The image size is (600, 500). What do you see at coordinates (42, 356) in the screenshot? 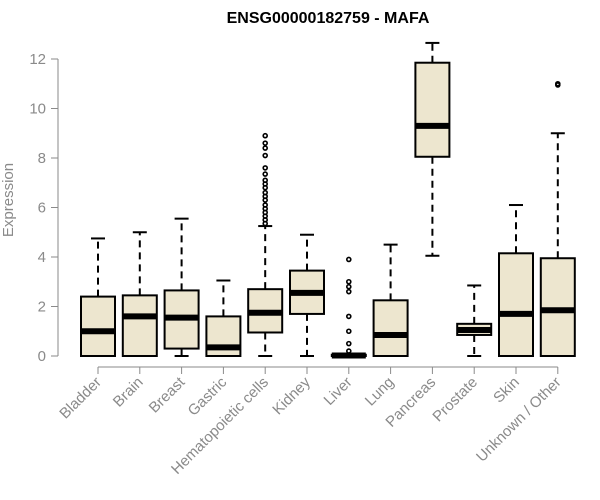
I see `y-tick-label: 0` at bounding box center [42, 356].